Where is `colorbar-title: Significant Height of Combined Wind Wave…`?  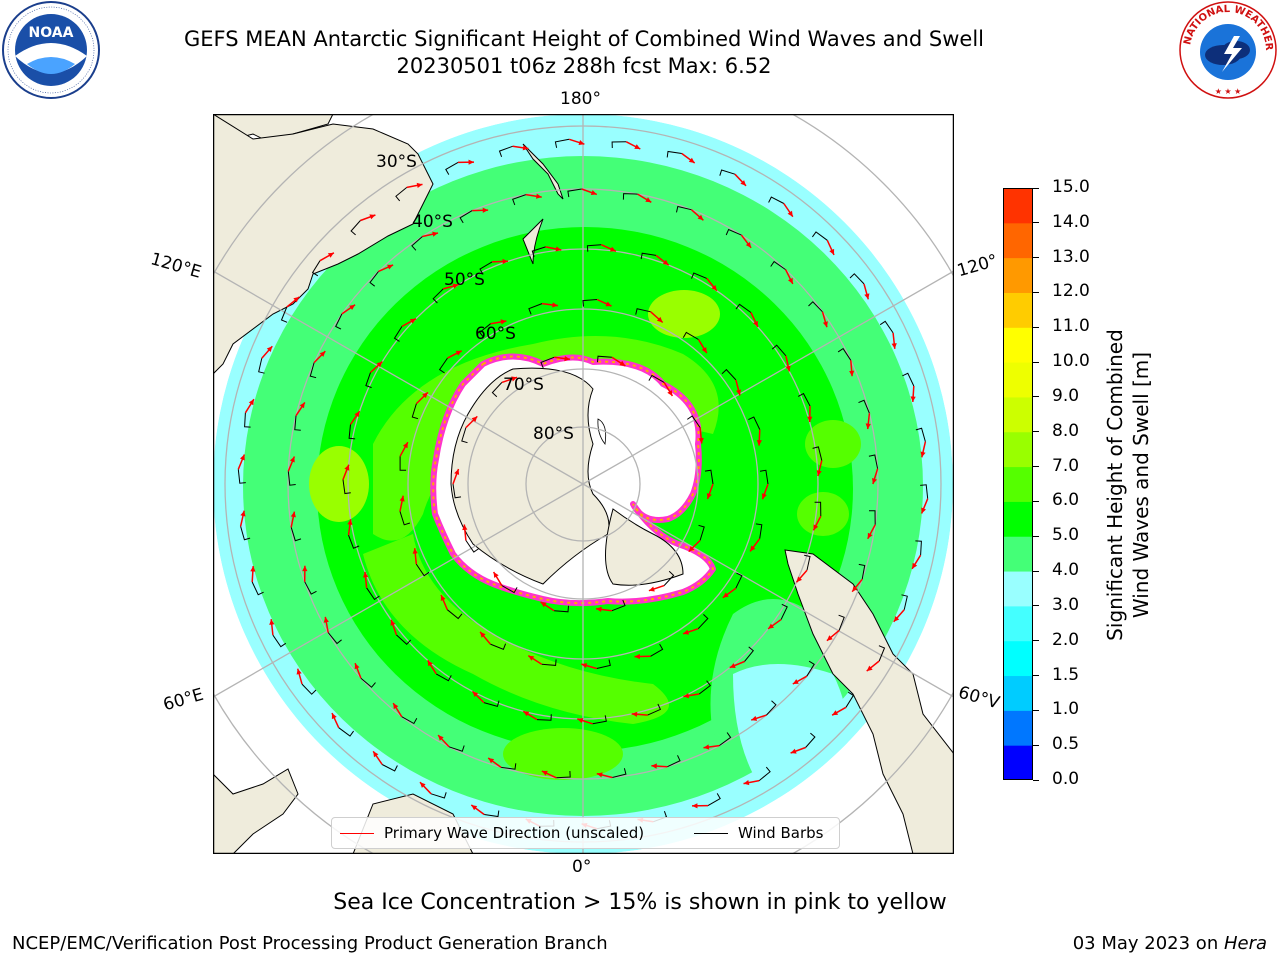 colorbar-title: Significant Height of Combined Wind Wave… is located at coordinates (1128, 485).